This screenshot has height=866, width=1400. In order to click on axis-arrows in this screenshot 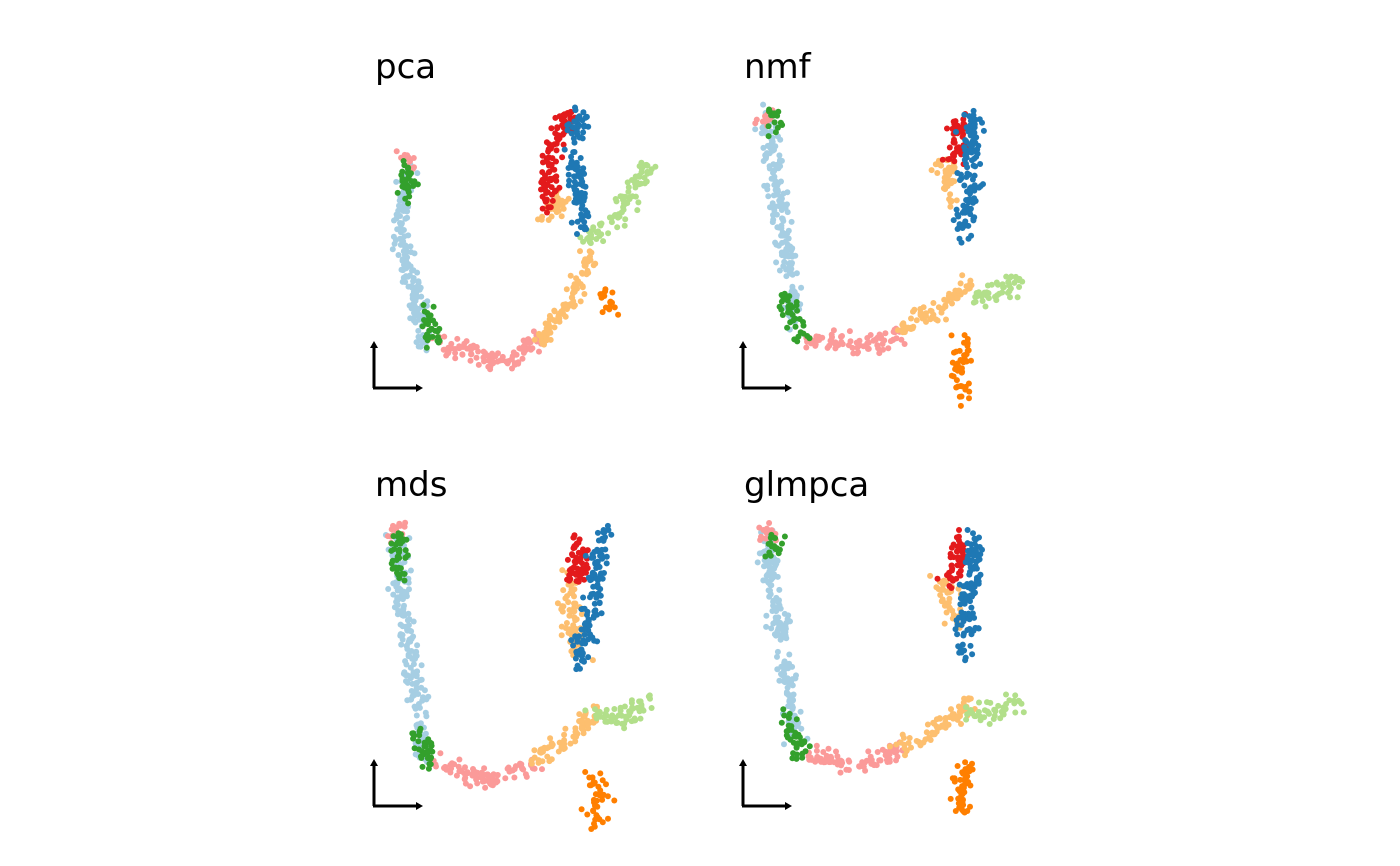, I will do `click(396, 784)`.